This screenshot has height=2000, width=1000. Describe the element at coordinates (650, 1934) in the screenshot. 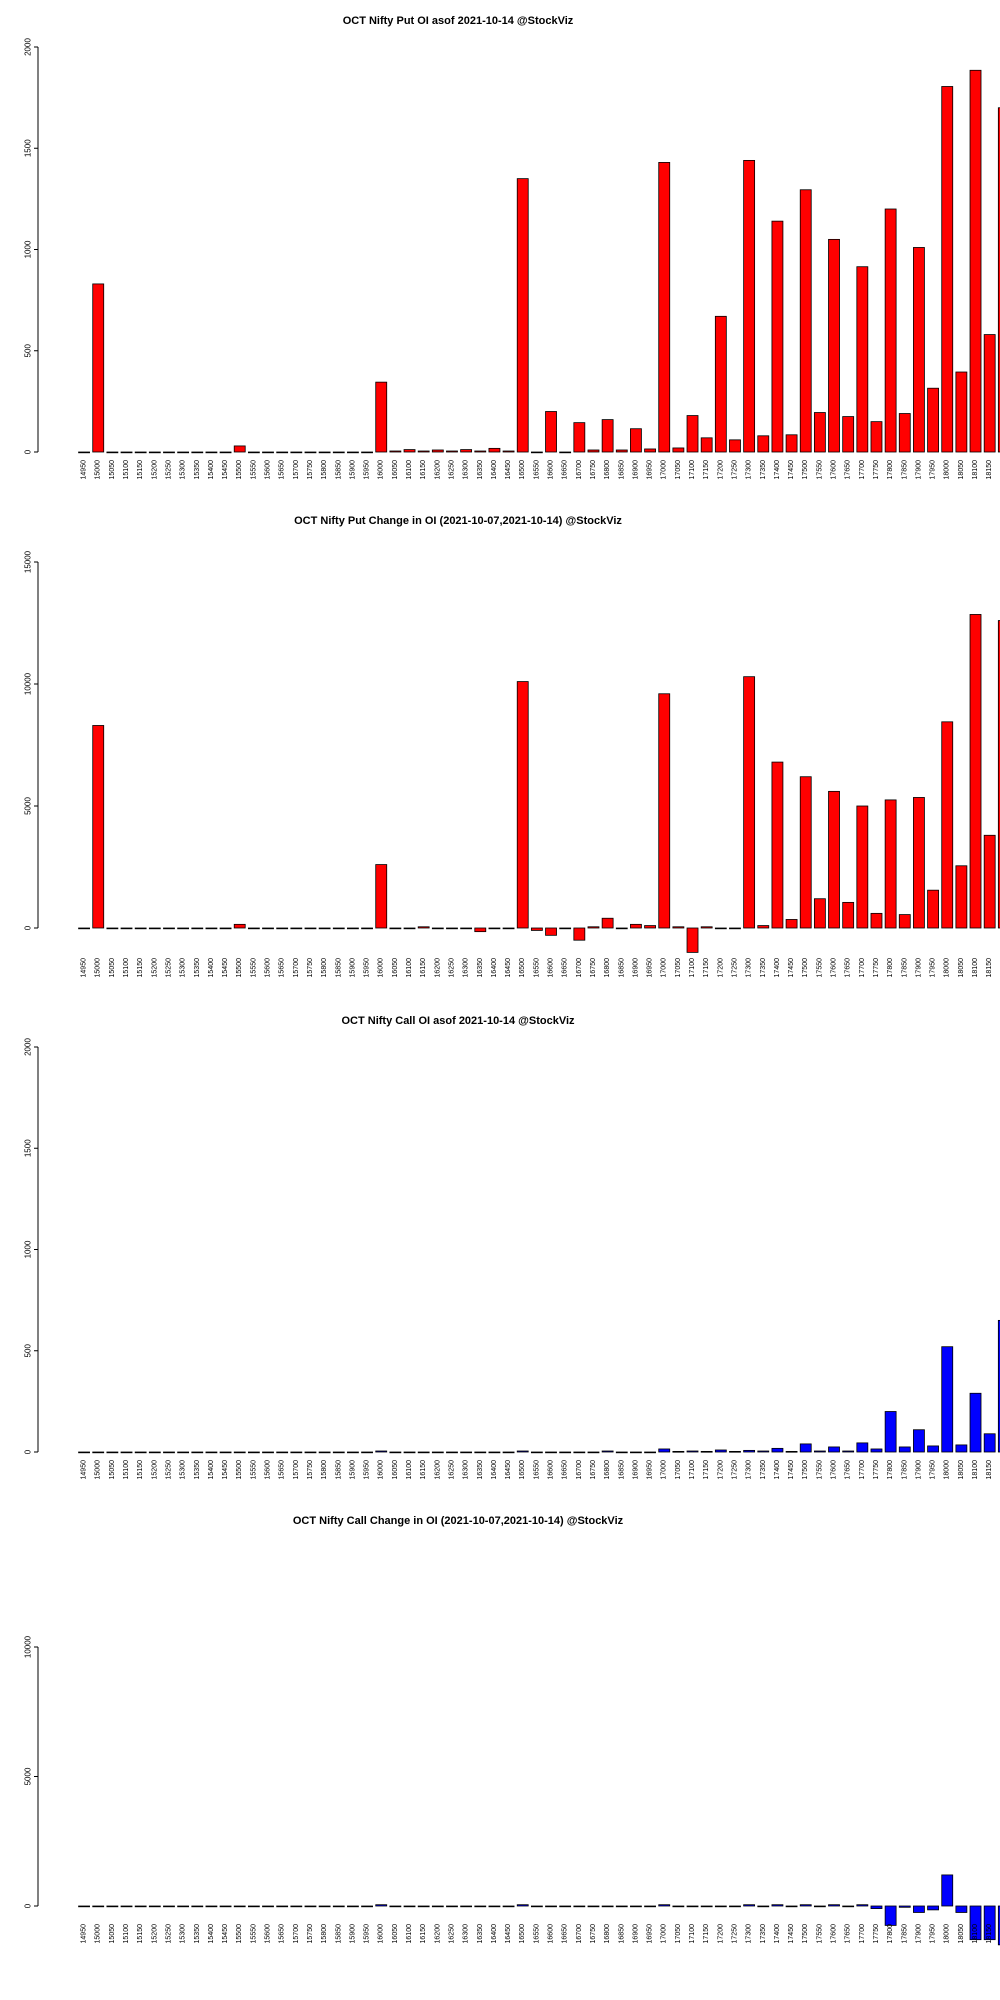

I see `x-tick-label: 16950` at that location.